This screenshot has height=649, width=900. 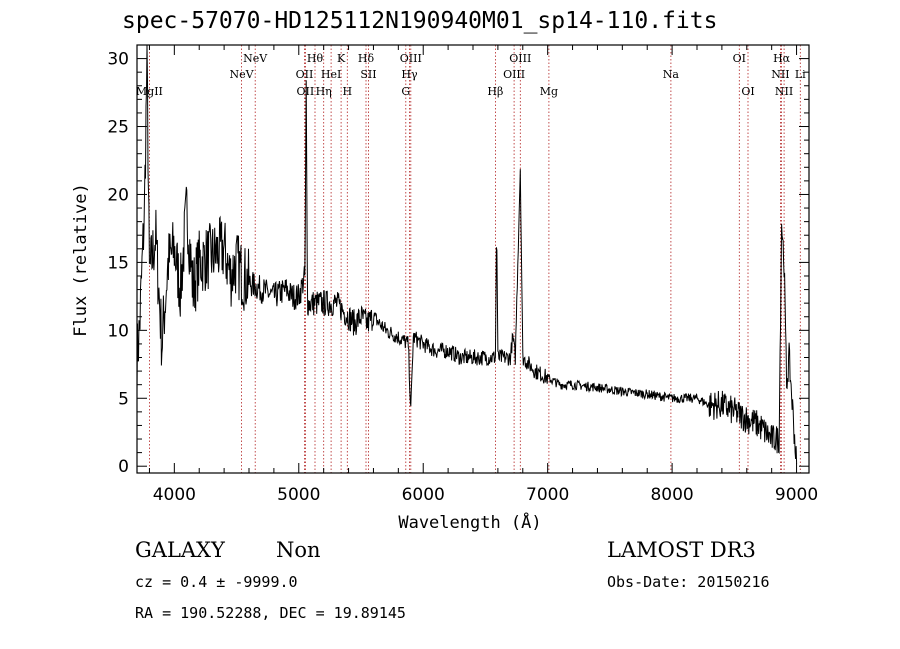 I want to click on y-tick-label: 10, so click(x=118, y=331).